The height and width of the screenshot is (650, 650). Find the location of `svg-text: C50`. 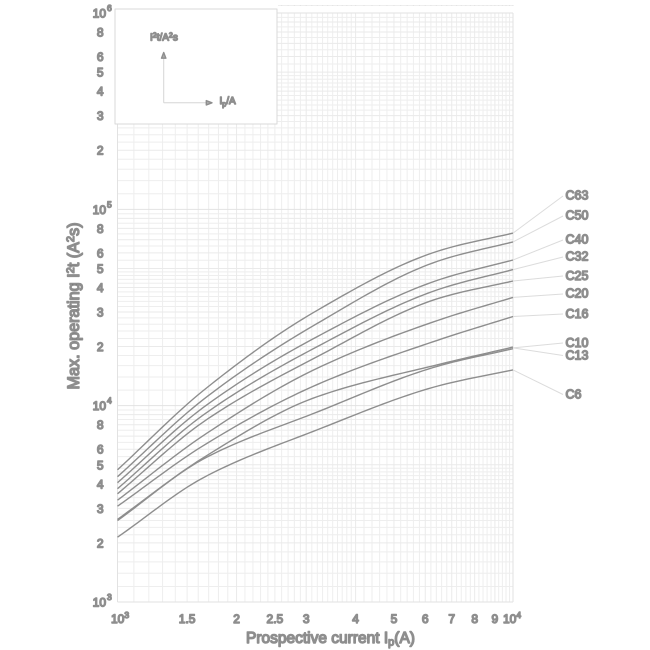

svg-text: C50 is located at coordinates (577, 216).